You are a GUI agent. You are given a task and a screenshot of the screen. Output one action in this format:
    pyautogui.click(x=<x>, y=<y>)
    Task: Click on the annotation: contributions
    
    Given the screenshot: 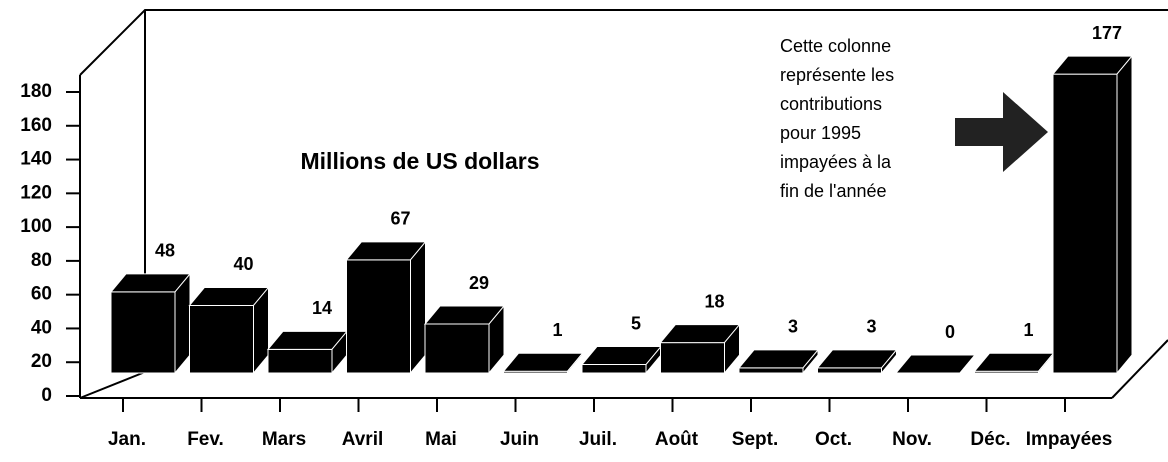 What is the action you would take?
    pyautogui.click(x=831, y=104)
    